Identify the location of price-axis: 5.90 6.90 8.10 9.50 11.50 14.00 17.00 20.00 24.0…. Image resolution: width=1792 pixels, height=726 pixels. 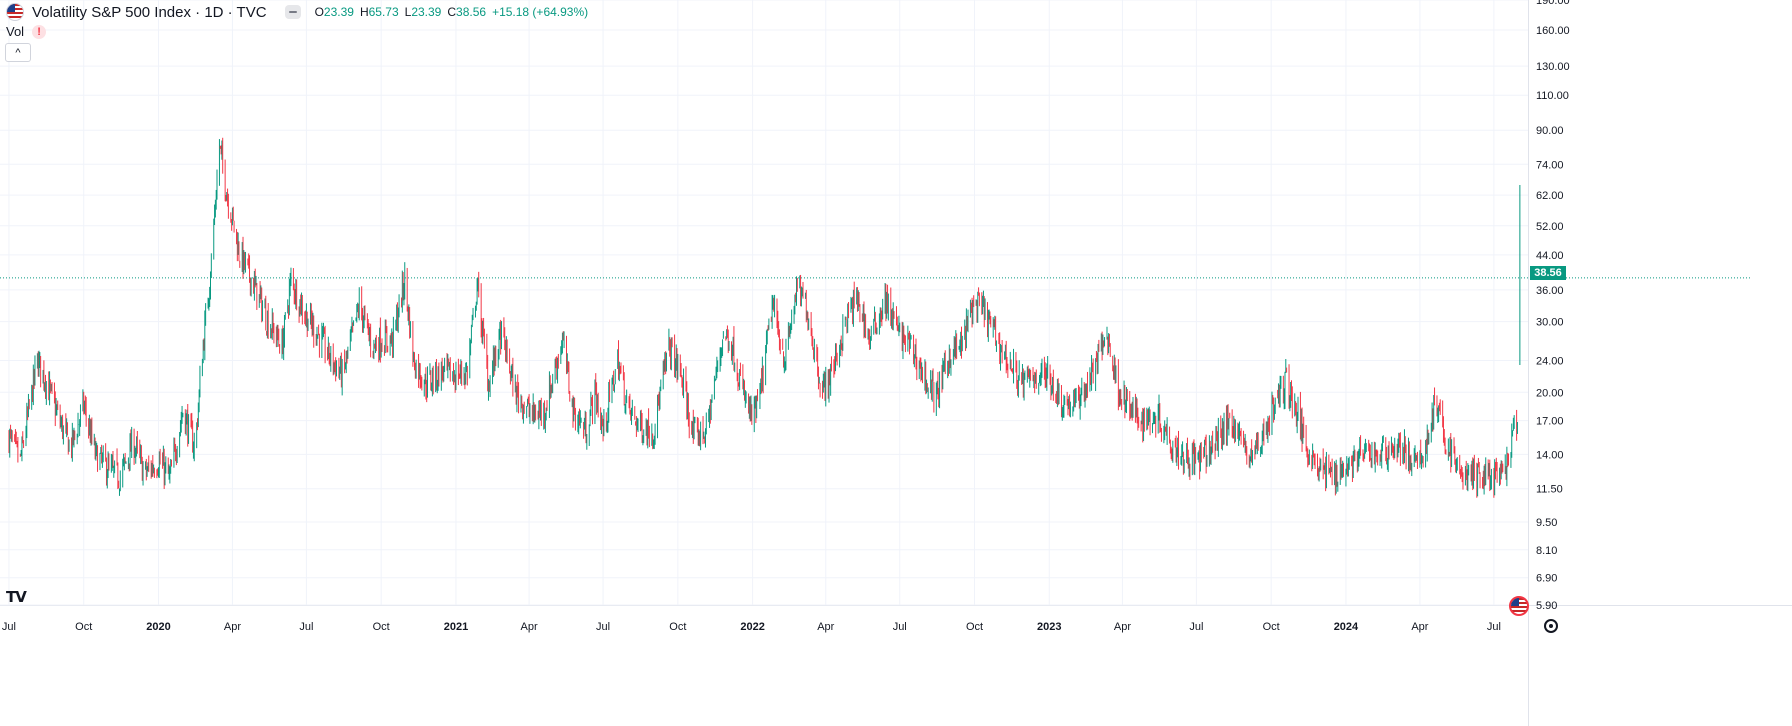
(1553, 306).